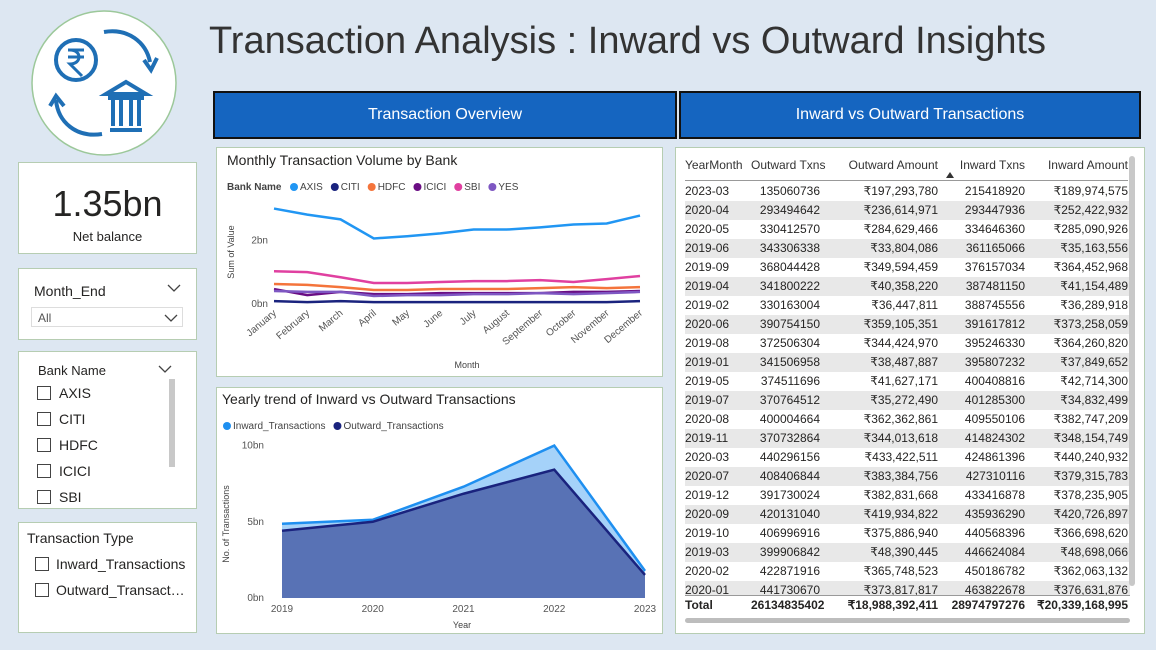 This screenshot has height=650, width=1156. I want to click on table-cell: ₹440,240,932, so click(1090, 457).